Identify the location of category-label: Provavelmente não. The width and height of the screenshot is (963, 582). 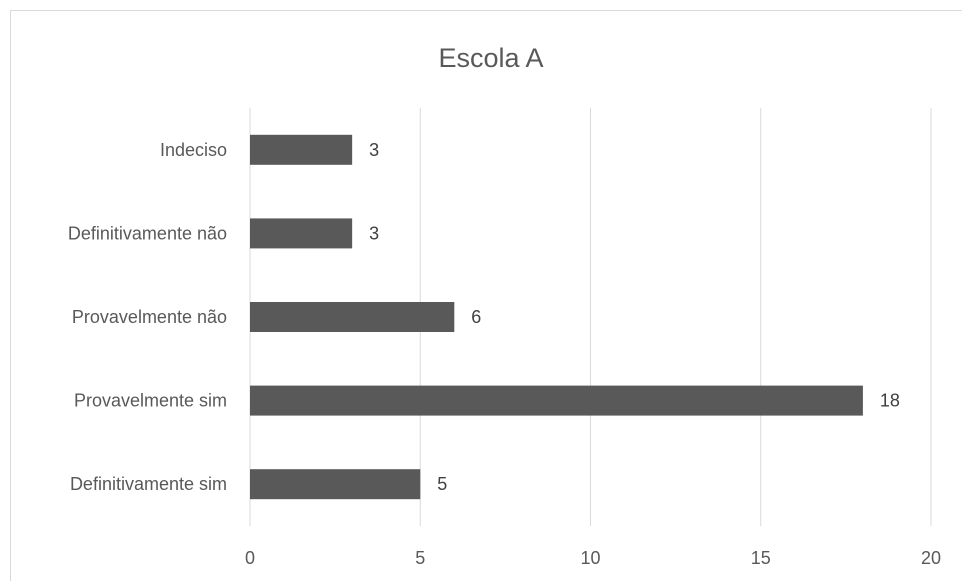
(149, 317).